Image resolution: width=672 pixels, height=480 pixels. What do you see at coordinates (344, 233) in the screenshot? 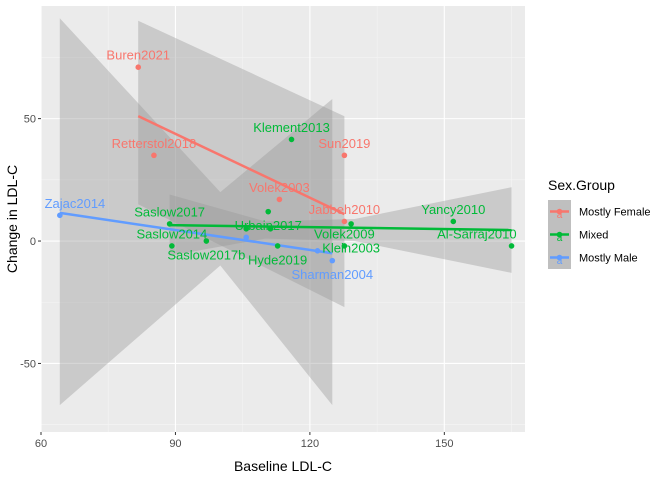
I see `point-label: Volek2009` at bounding box center [344, 233].